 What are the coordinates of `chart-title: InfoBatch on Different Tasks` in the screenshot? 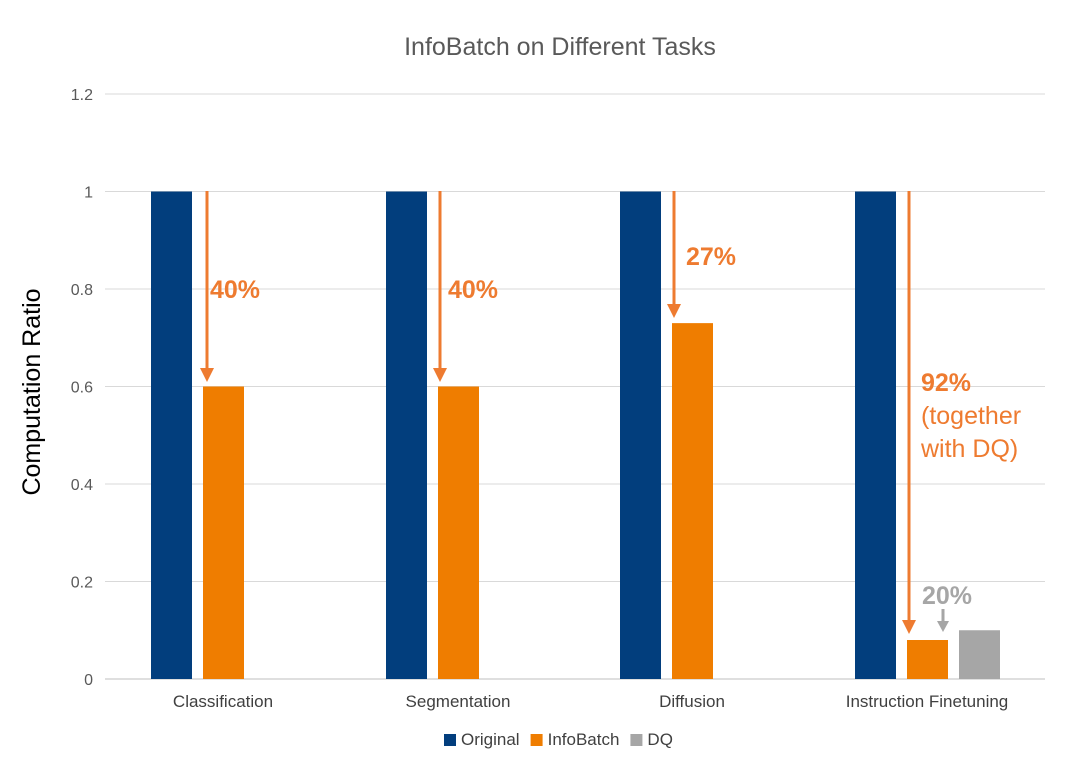 It's located at (560, 47).